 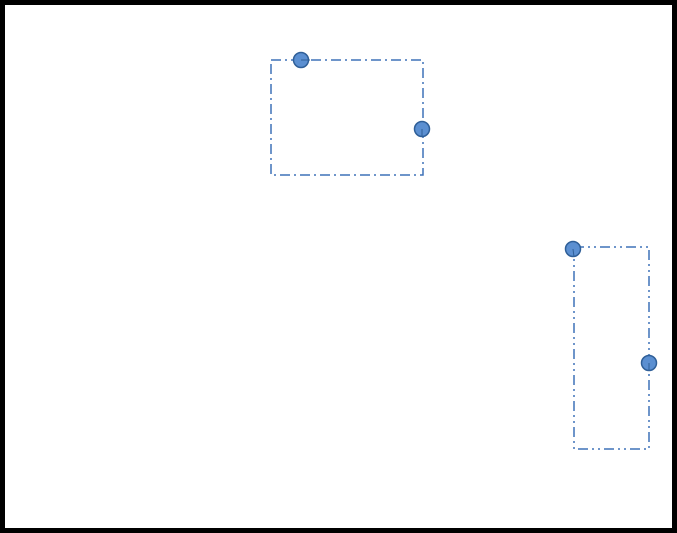 I want to click on handle-right-rectangle-top-left, so click(x=573, y=249).